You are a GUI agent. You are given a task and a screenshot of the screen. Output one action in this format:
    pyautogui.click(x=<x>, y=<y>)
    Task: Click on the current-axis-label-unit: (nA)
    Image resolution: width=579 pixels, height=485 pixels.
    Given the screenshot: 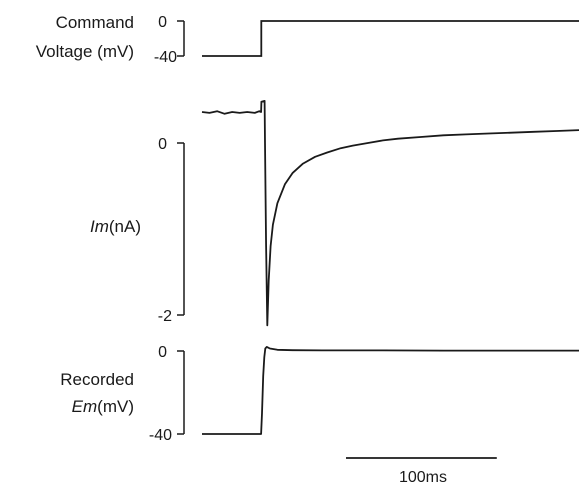 What is the action you would take?
    pyautogui.click(x=125, y=226)
    